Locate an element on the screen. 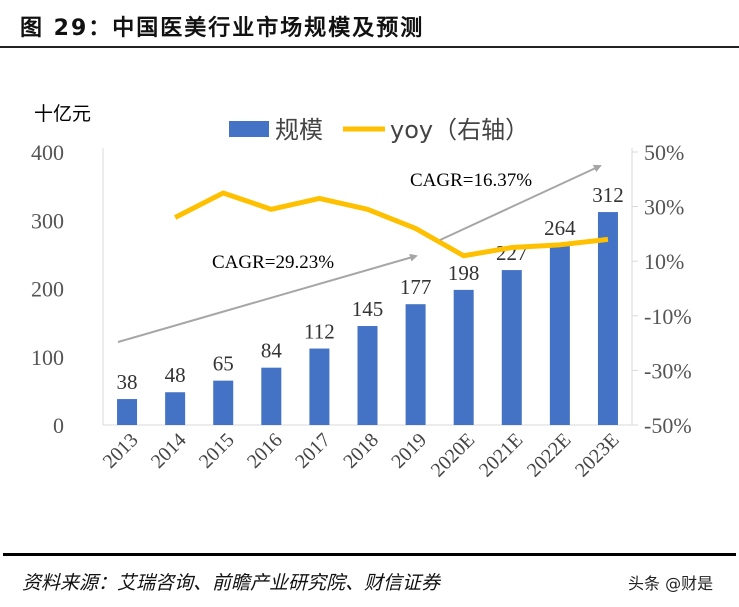 This screenshot has width=739, height=607. x-tick-label: 2016 is located at coordinates (265, 451).